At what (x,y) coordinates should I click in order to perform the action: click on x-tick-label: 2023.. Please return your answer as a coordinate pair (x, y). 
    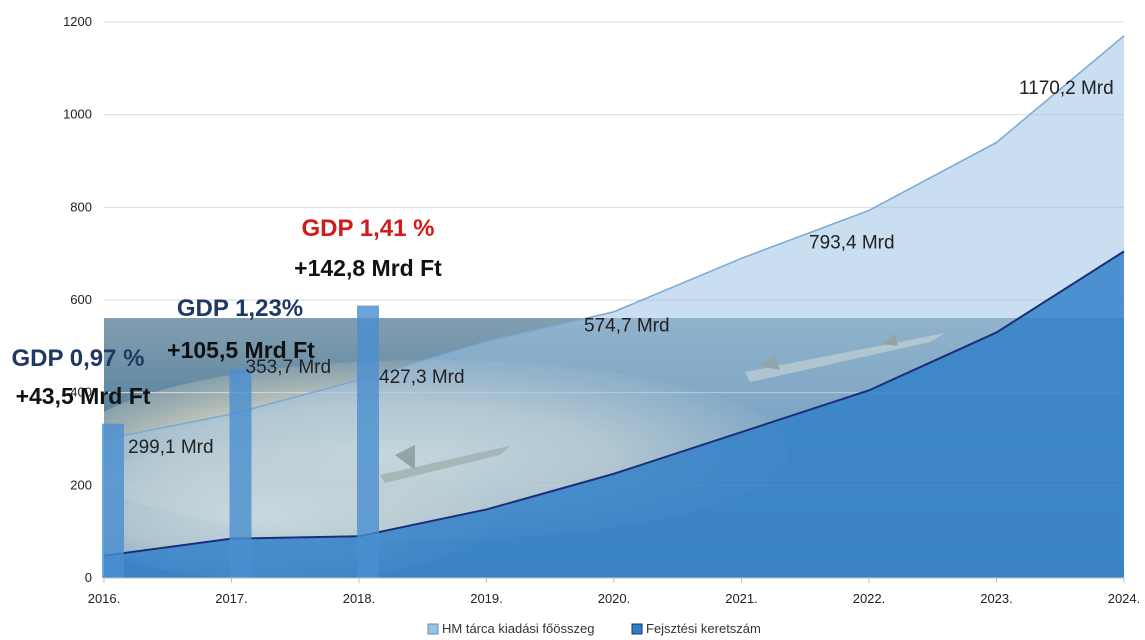
    Looking at the image, I should click on (996, 598).